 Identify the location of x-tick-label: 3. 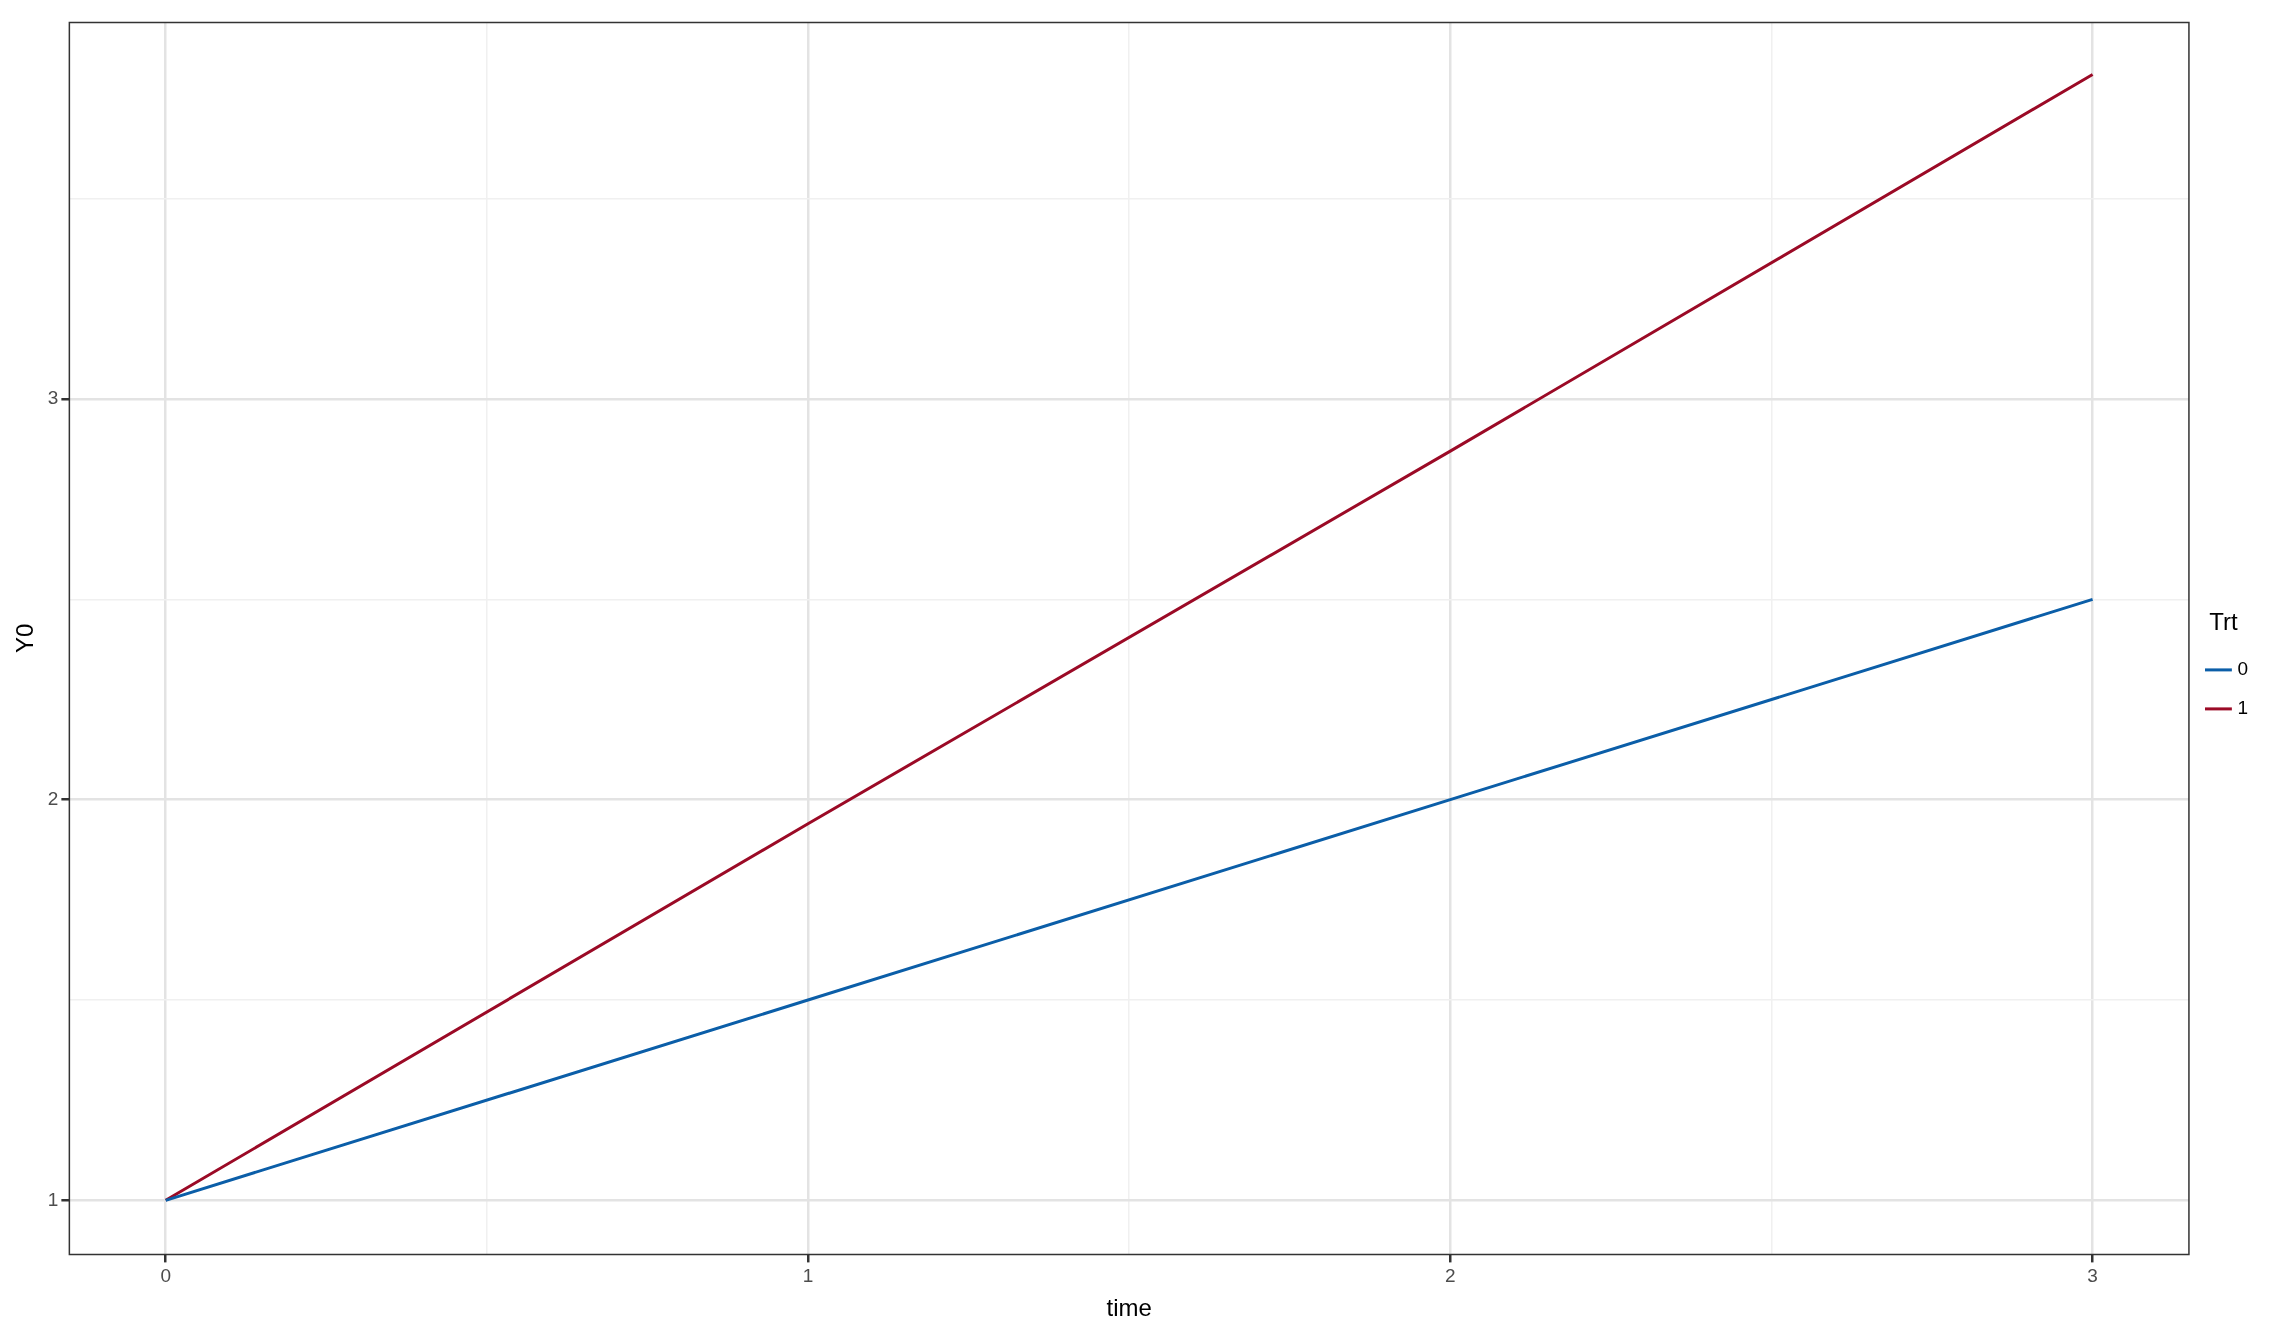
(2092, 1276).